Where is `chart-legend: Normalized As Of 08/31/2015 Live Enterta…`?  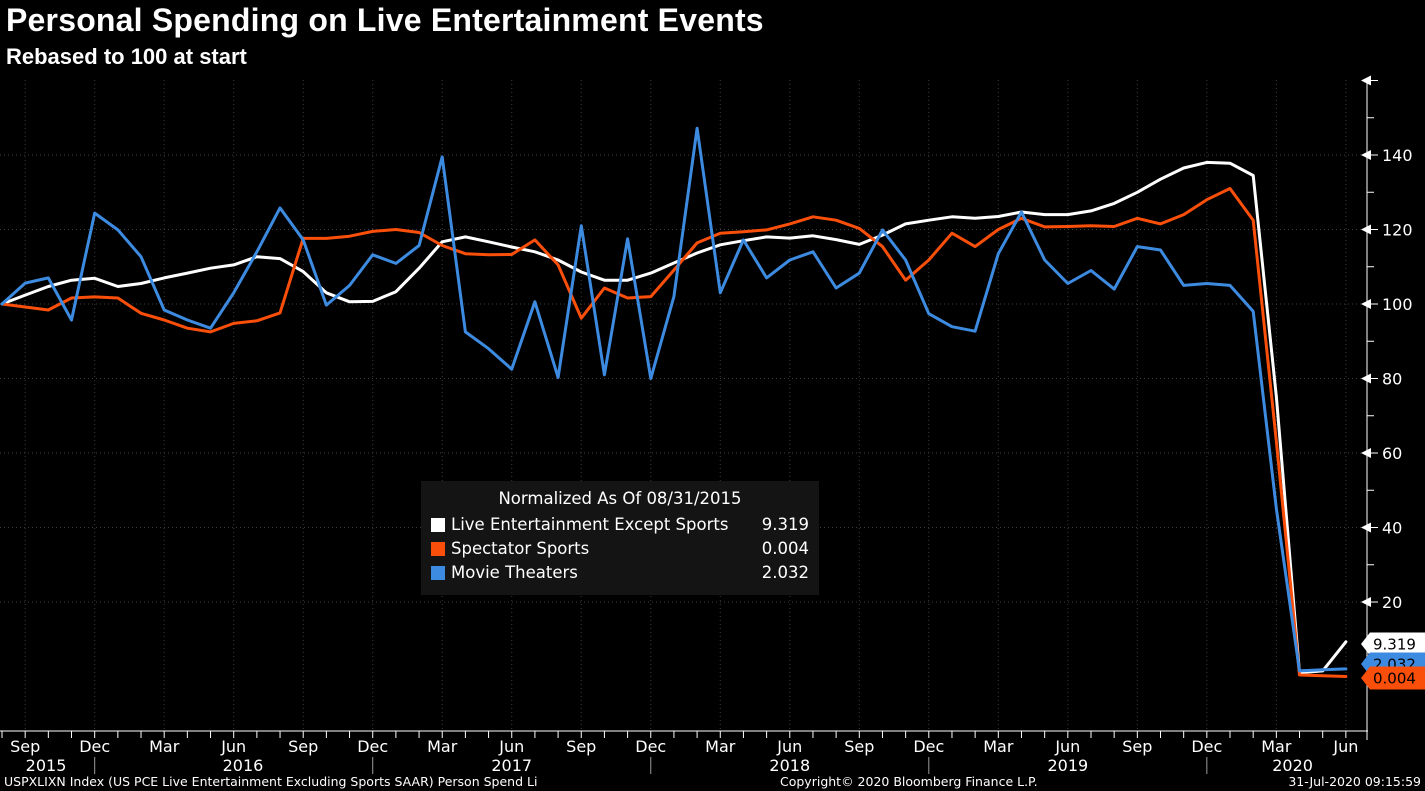
chart-legend: Normalized As Of 08/31/2015 Live Enterta… is located at coordinates (620, 538).